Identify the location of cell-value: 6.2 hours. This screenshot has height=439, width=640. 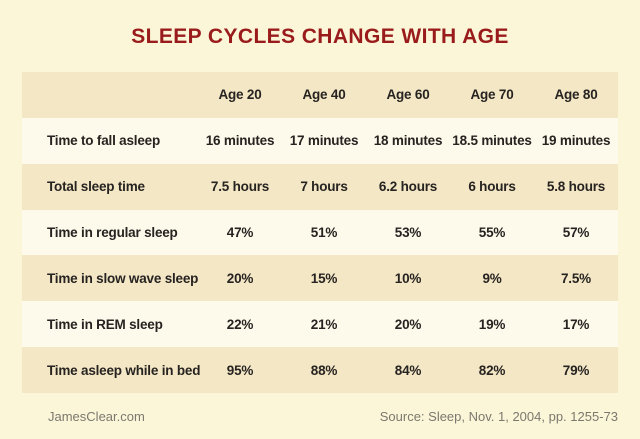
(408, 187).